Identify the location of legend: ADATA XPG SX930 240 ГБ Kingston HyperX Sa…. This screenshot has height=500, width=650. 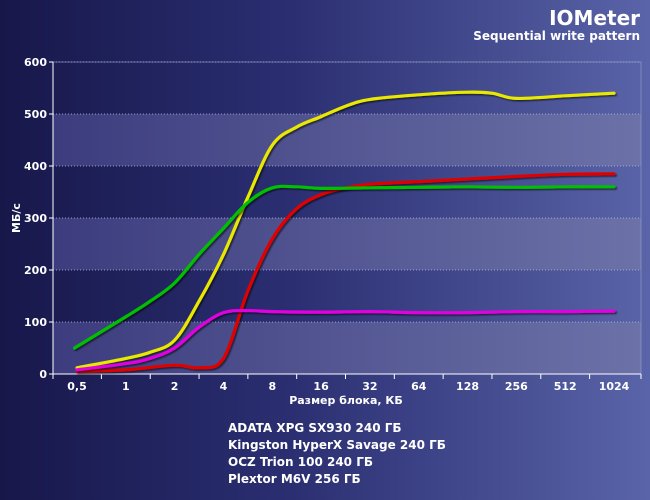
(324, 453).